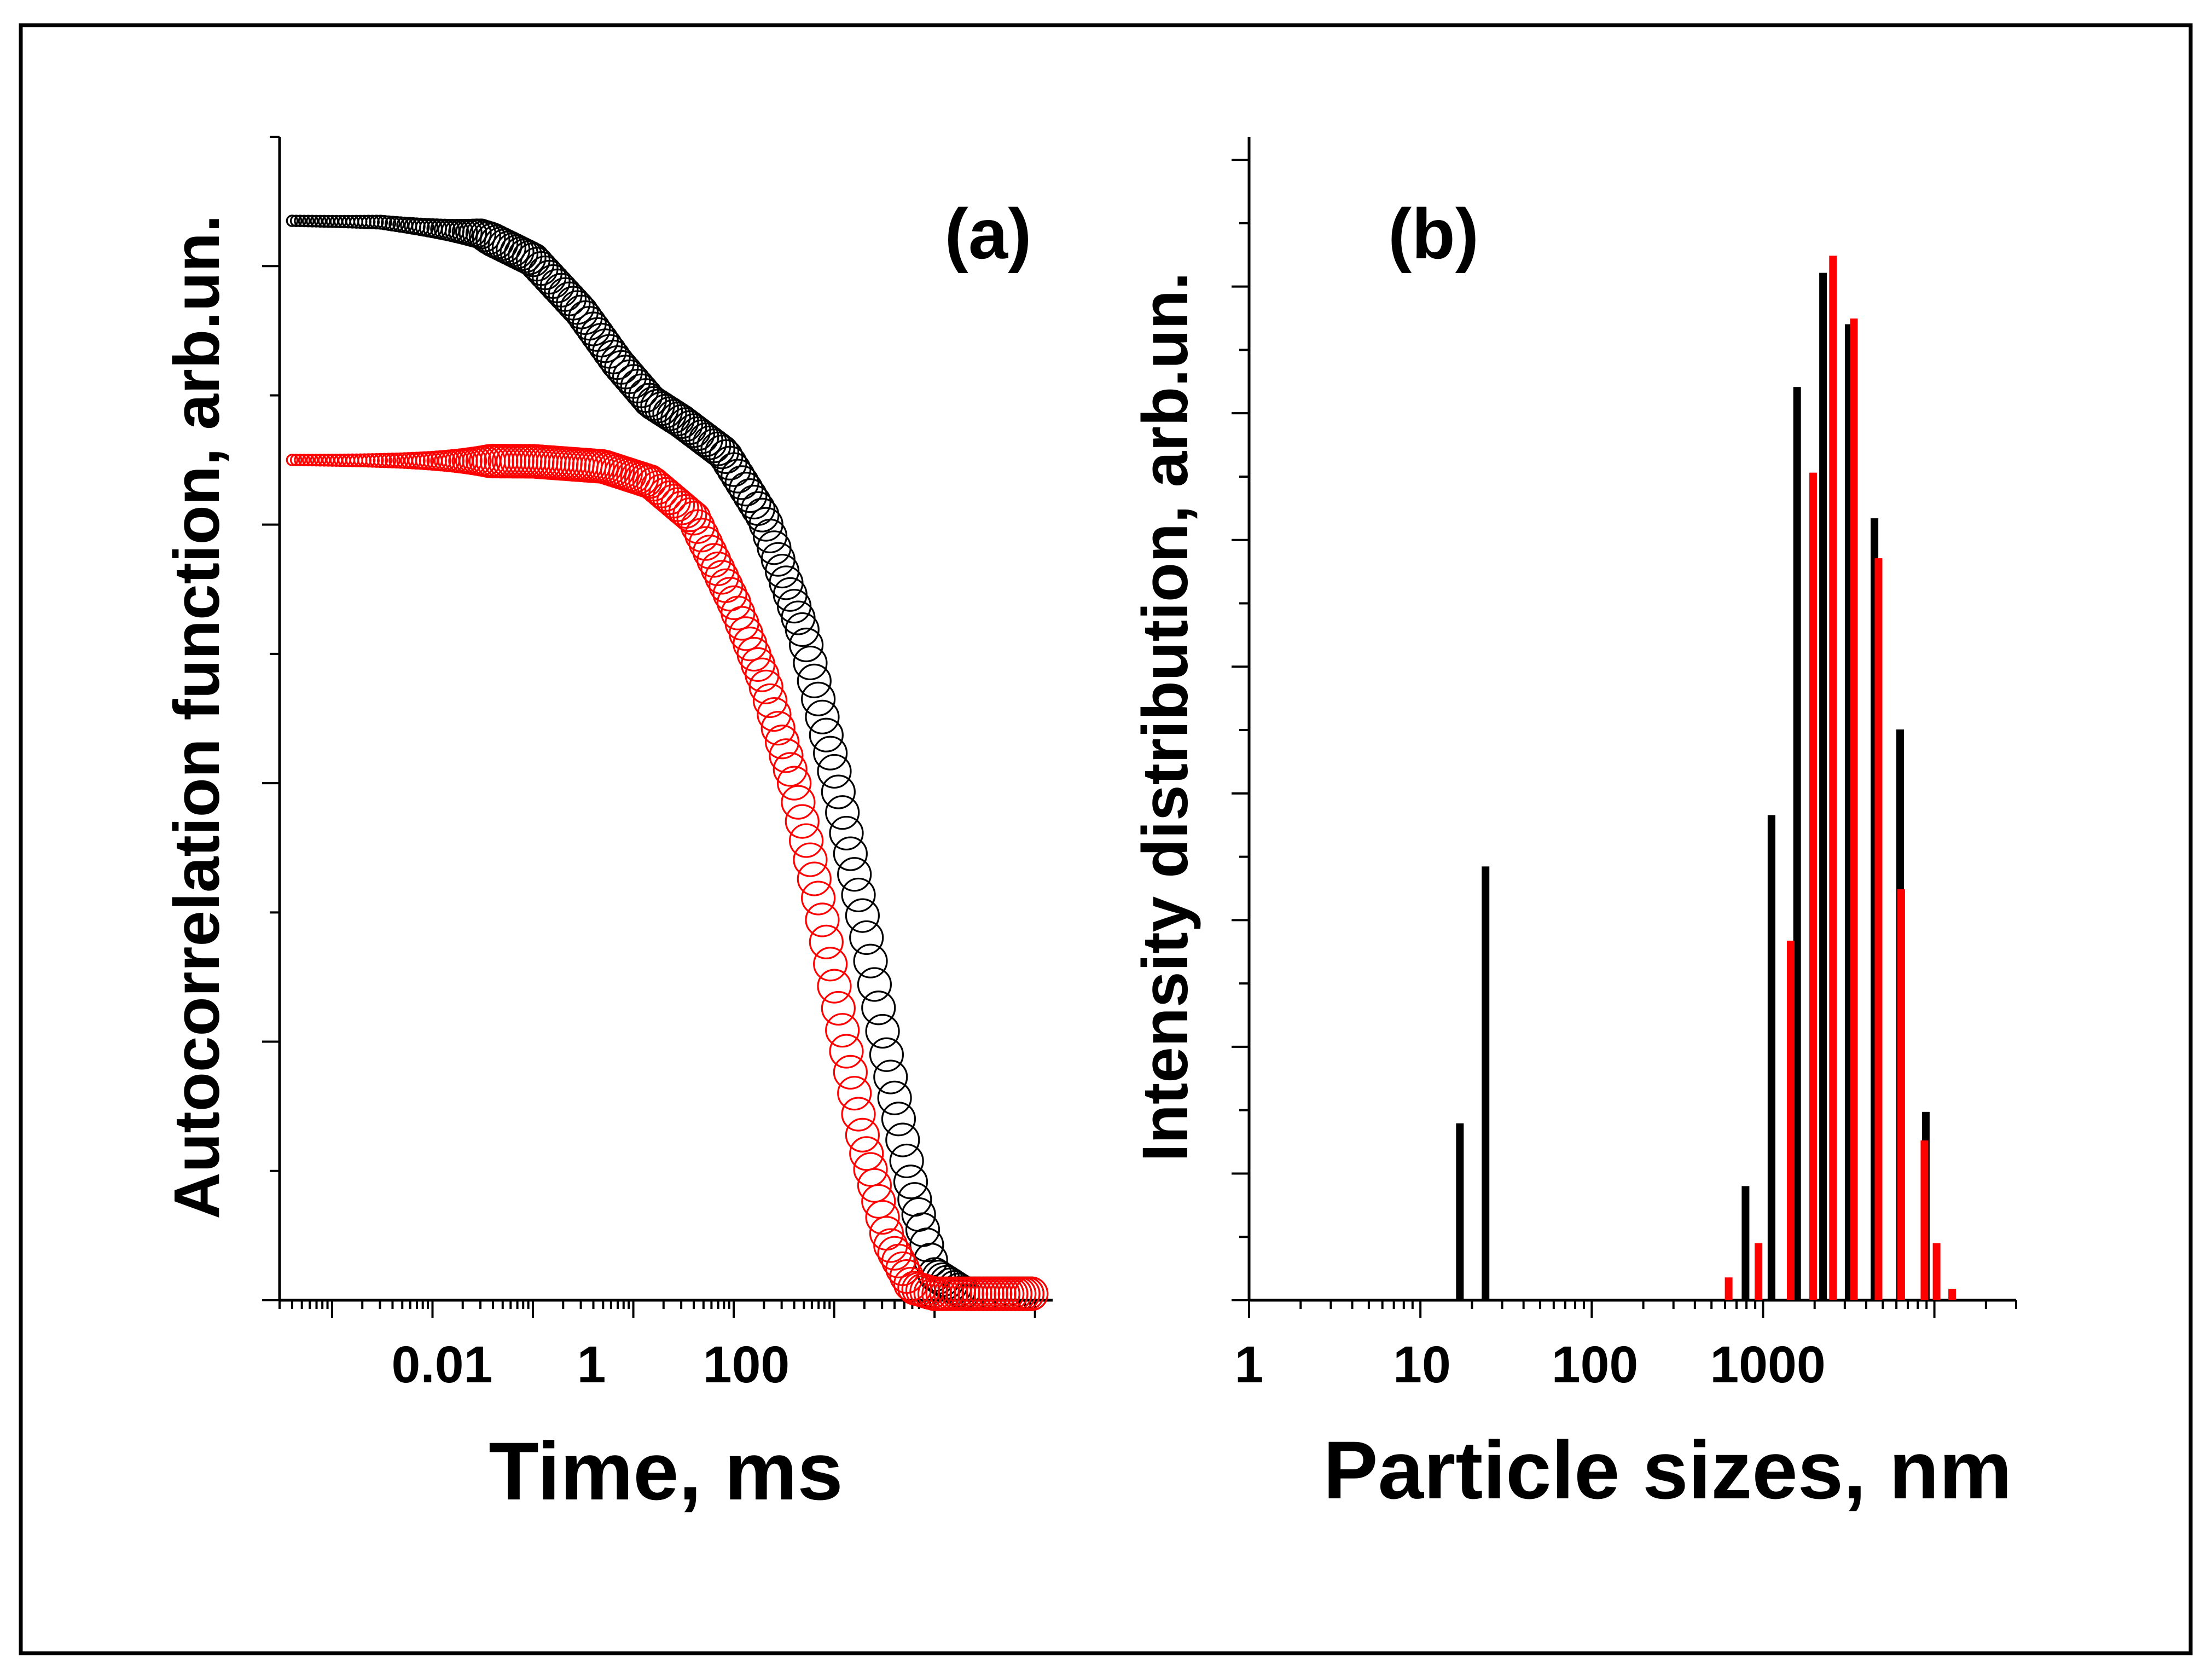  Describe the element at coordinates (1595, 1365) in the screenshot. I see `panel-b-x-tick-label: 100` at that location.